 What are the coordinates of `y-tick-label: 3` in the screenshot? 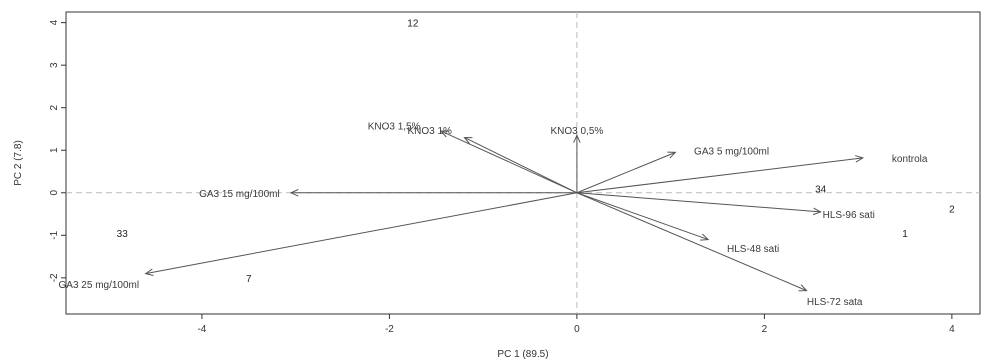 It's located at (54, 65).